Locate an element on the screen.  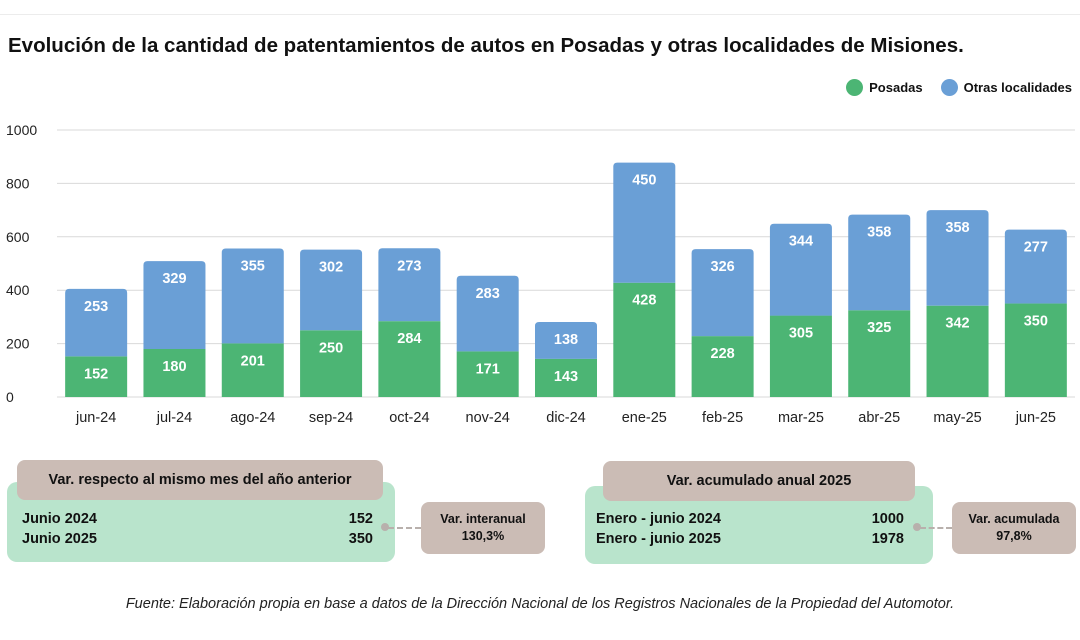
x-tick-label: abr-25 is located at coordinates (879, 418).